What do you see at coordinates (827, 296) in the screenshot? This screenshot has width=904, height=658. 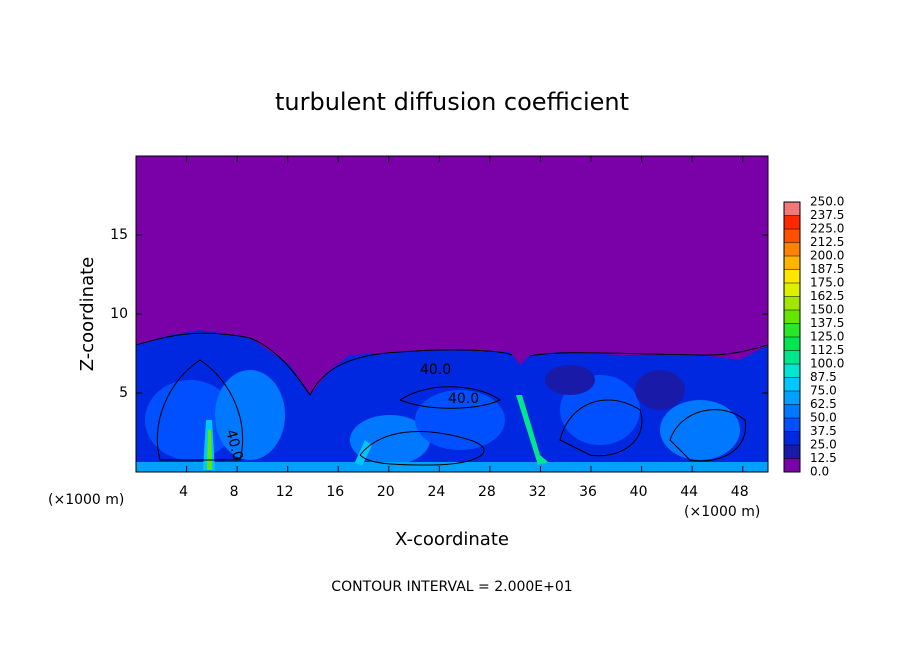 I see `colorbar-label: 162.5` at bounding box center [827, 296].